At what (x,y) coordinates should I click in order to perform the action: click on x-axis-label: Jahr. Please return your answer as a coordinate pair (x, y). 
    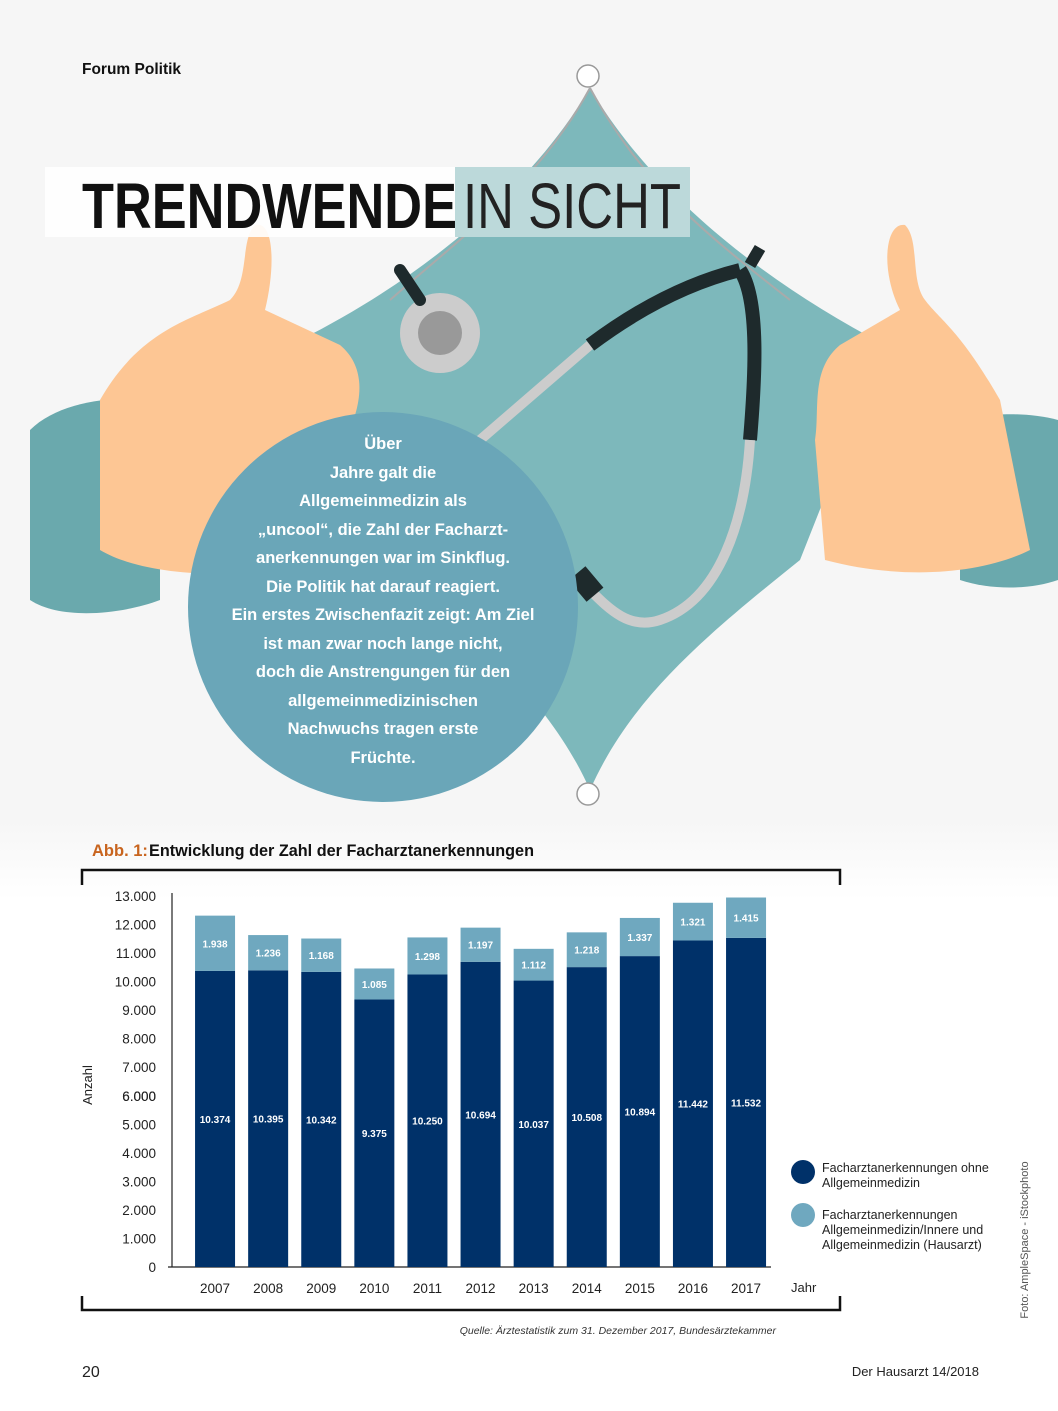
    Looking at the image, I should click on (804, 1287).